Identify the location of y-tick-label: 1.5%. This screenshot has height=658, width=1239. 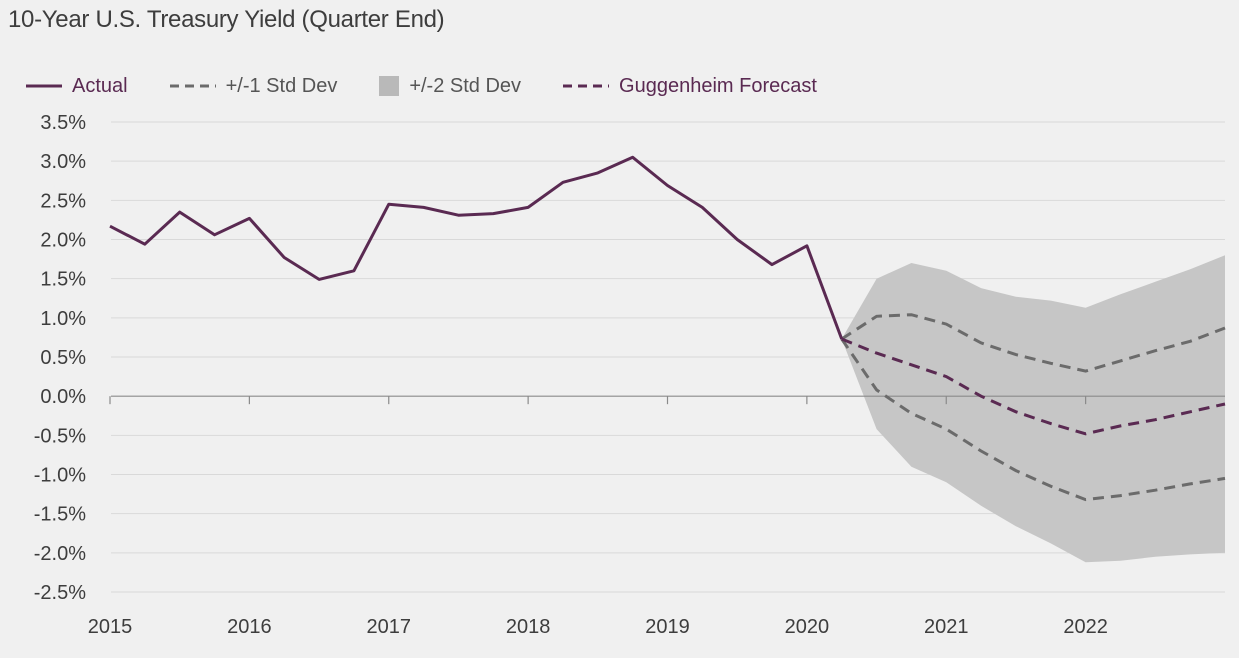
(63, 280).